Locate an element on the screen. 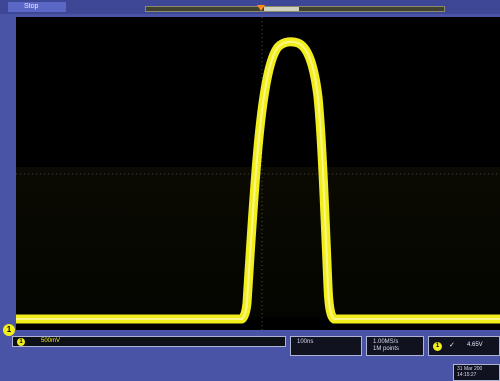 Image resolution: width=500 pixels, height=381 pixels. acquisition-readout: 1.00MS/s 1M points is located at coordinates (395, 346).